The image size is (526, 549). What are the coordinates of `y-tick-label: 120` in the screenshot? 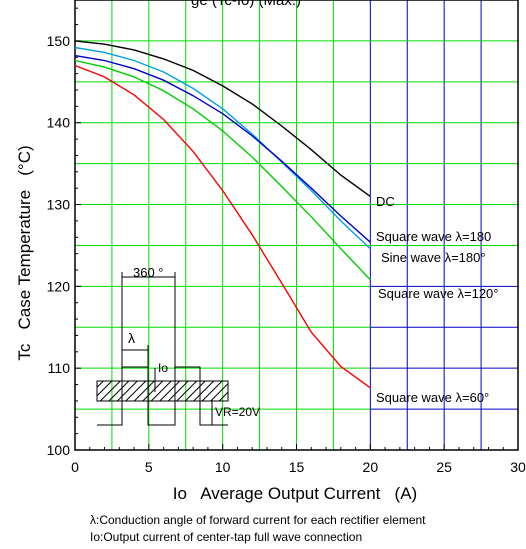 It's located at (59, 286).